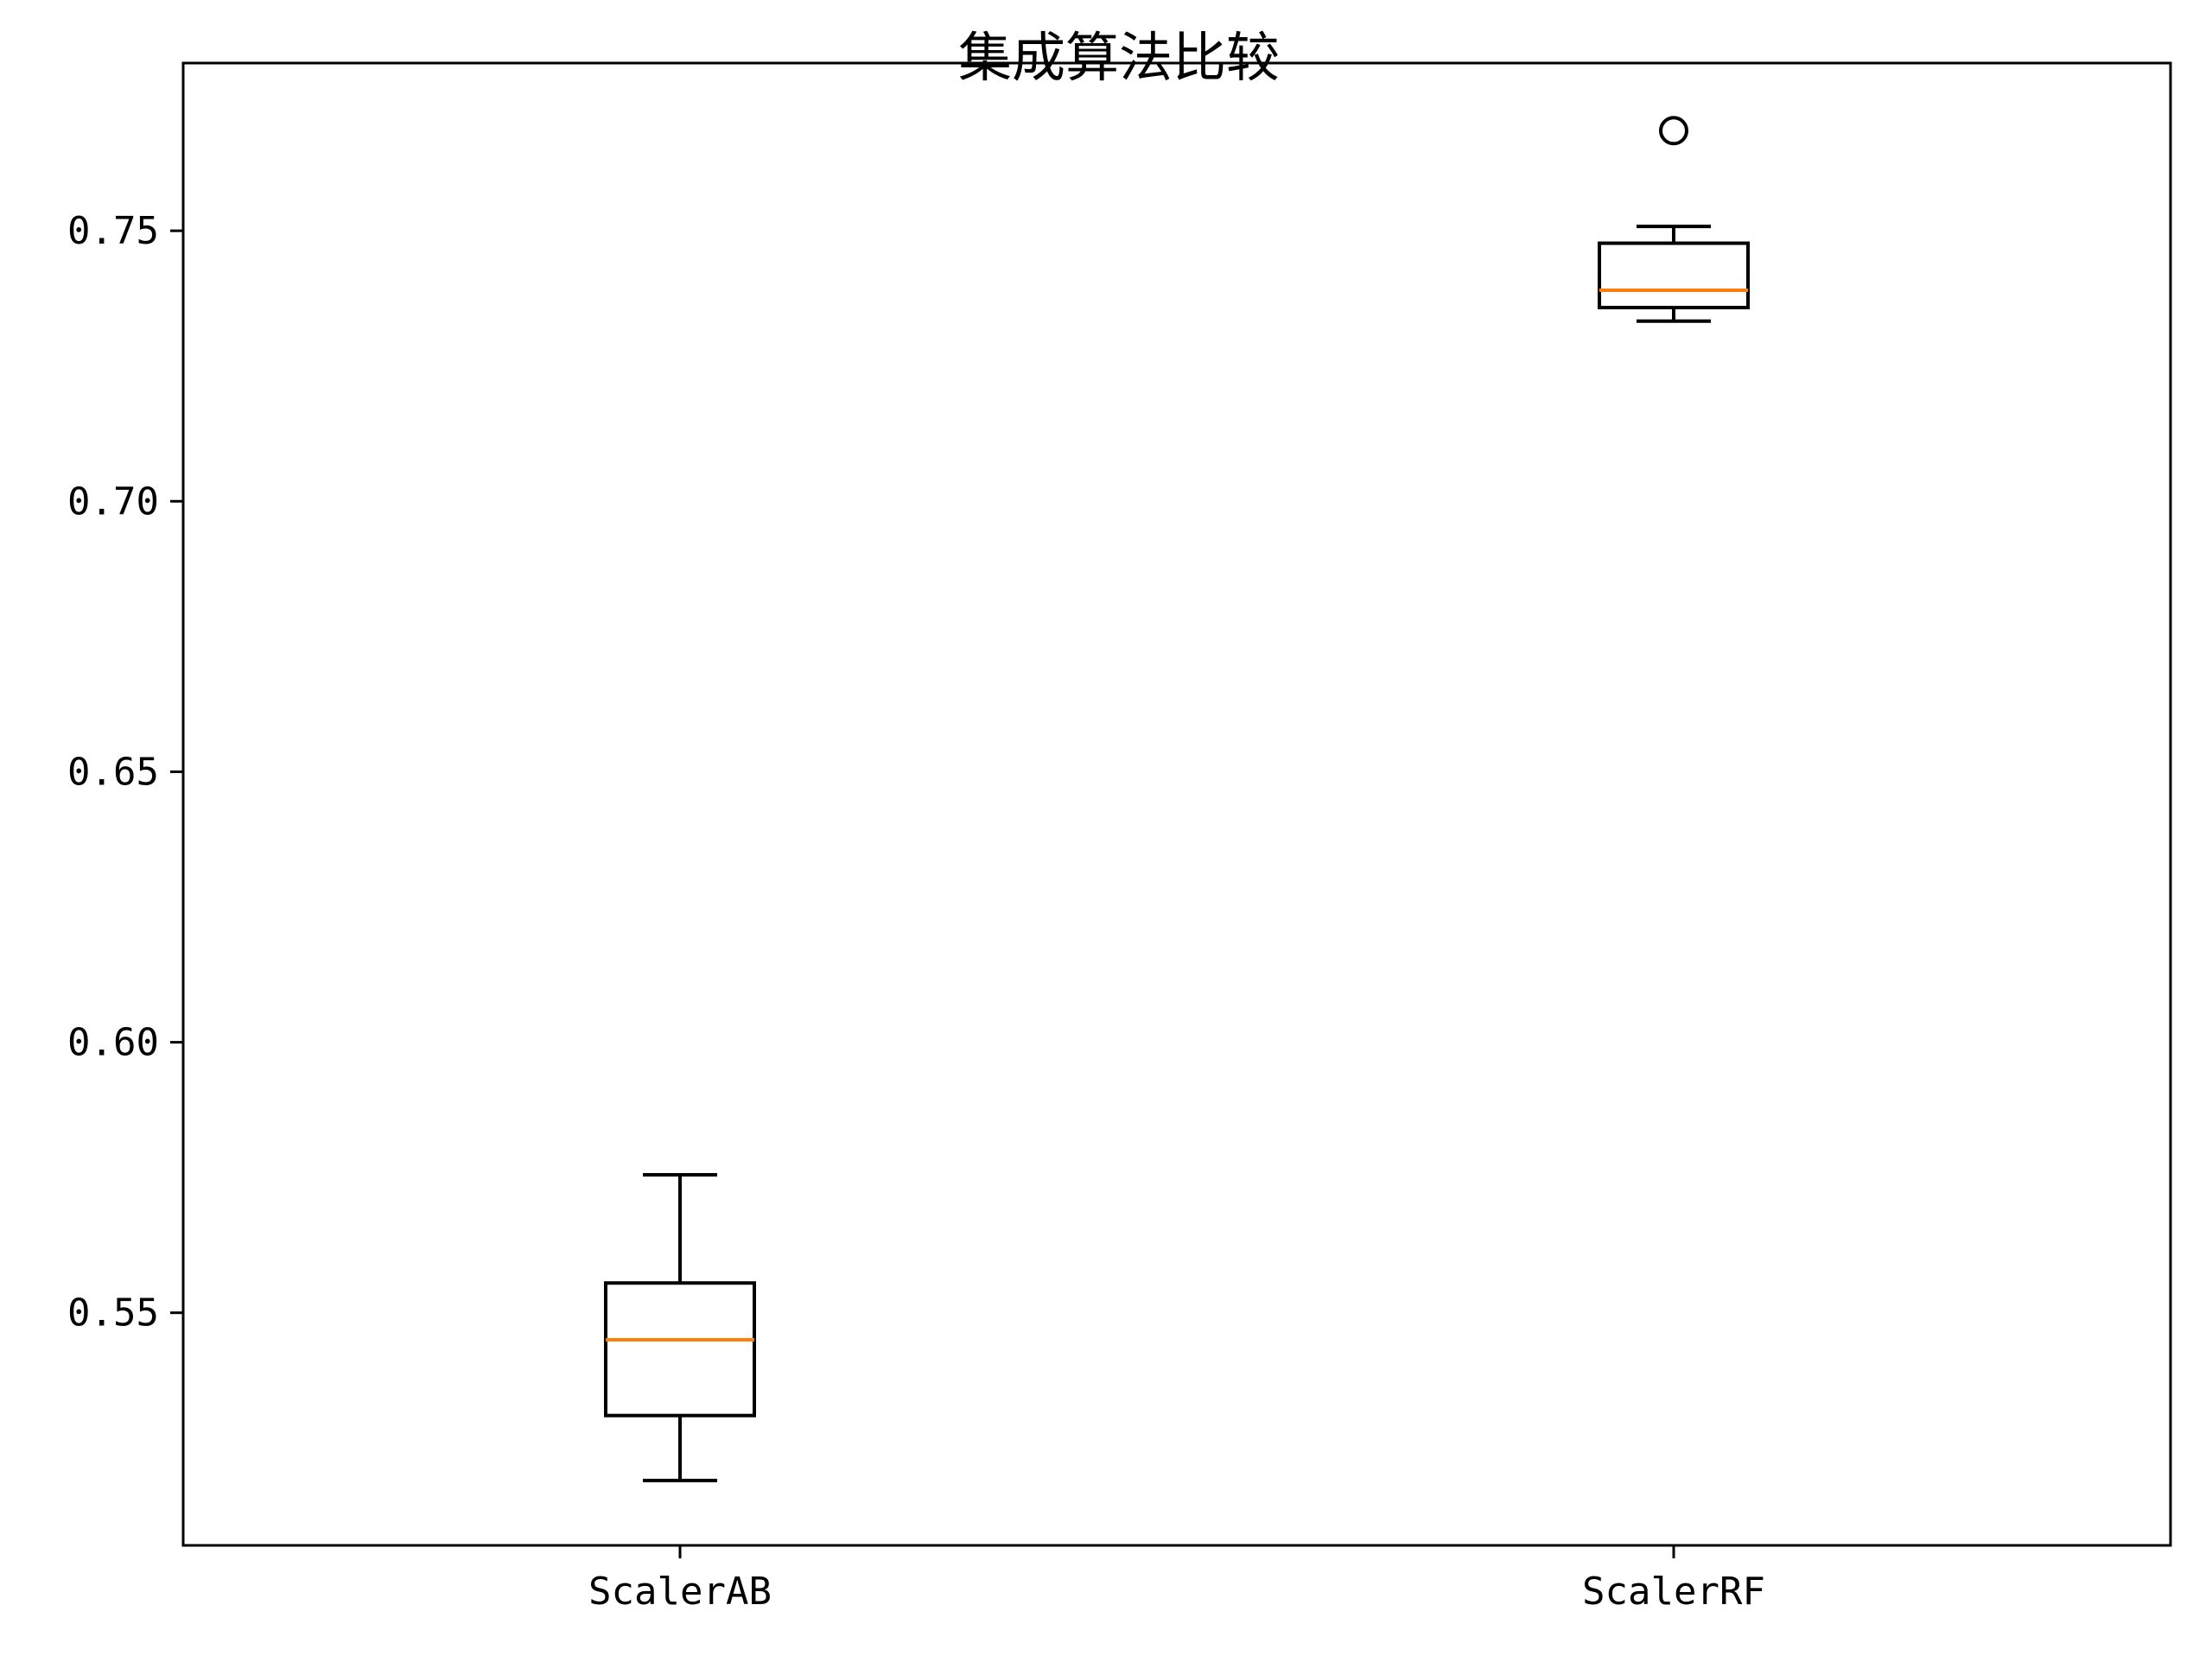  I want to click on x-tick-label: ScalerAB, so click(680, 1592).